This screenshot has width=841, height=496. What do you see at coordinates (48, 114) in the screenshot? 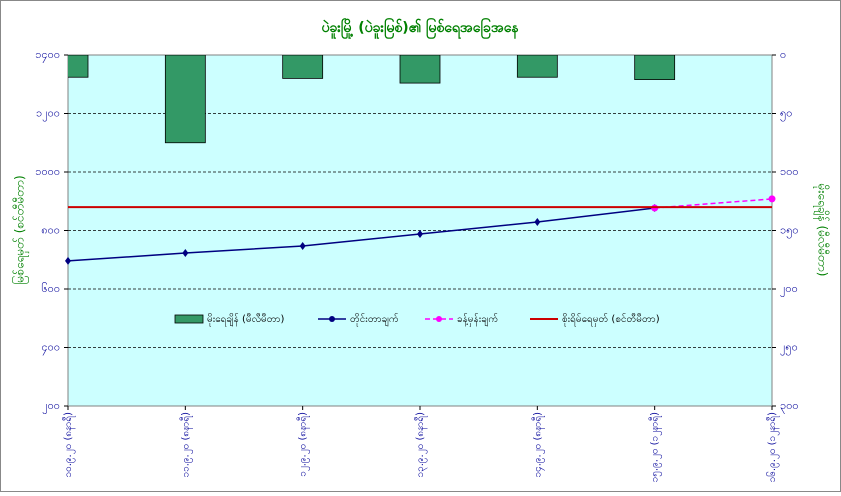
I see `y-tick-label: ၁၂၀၀` at bounding box center [48, 114].